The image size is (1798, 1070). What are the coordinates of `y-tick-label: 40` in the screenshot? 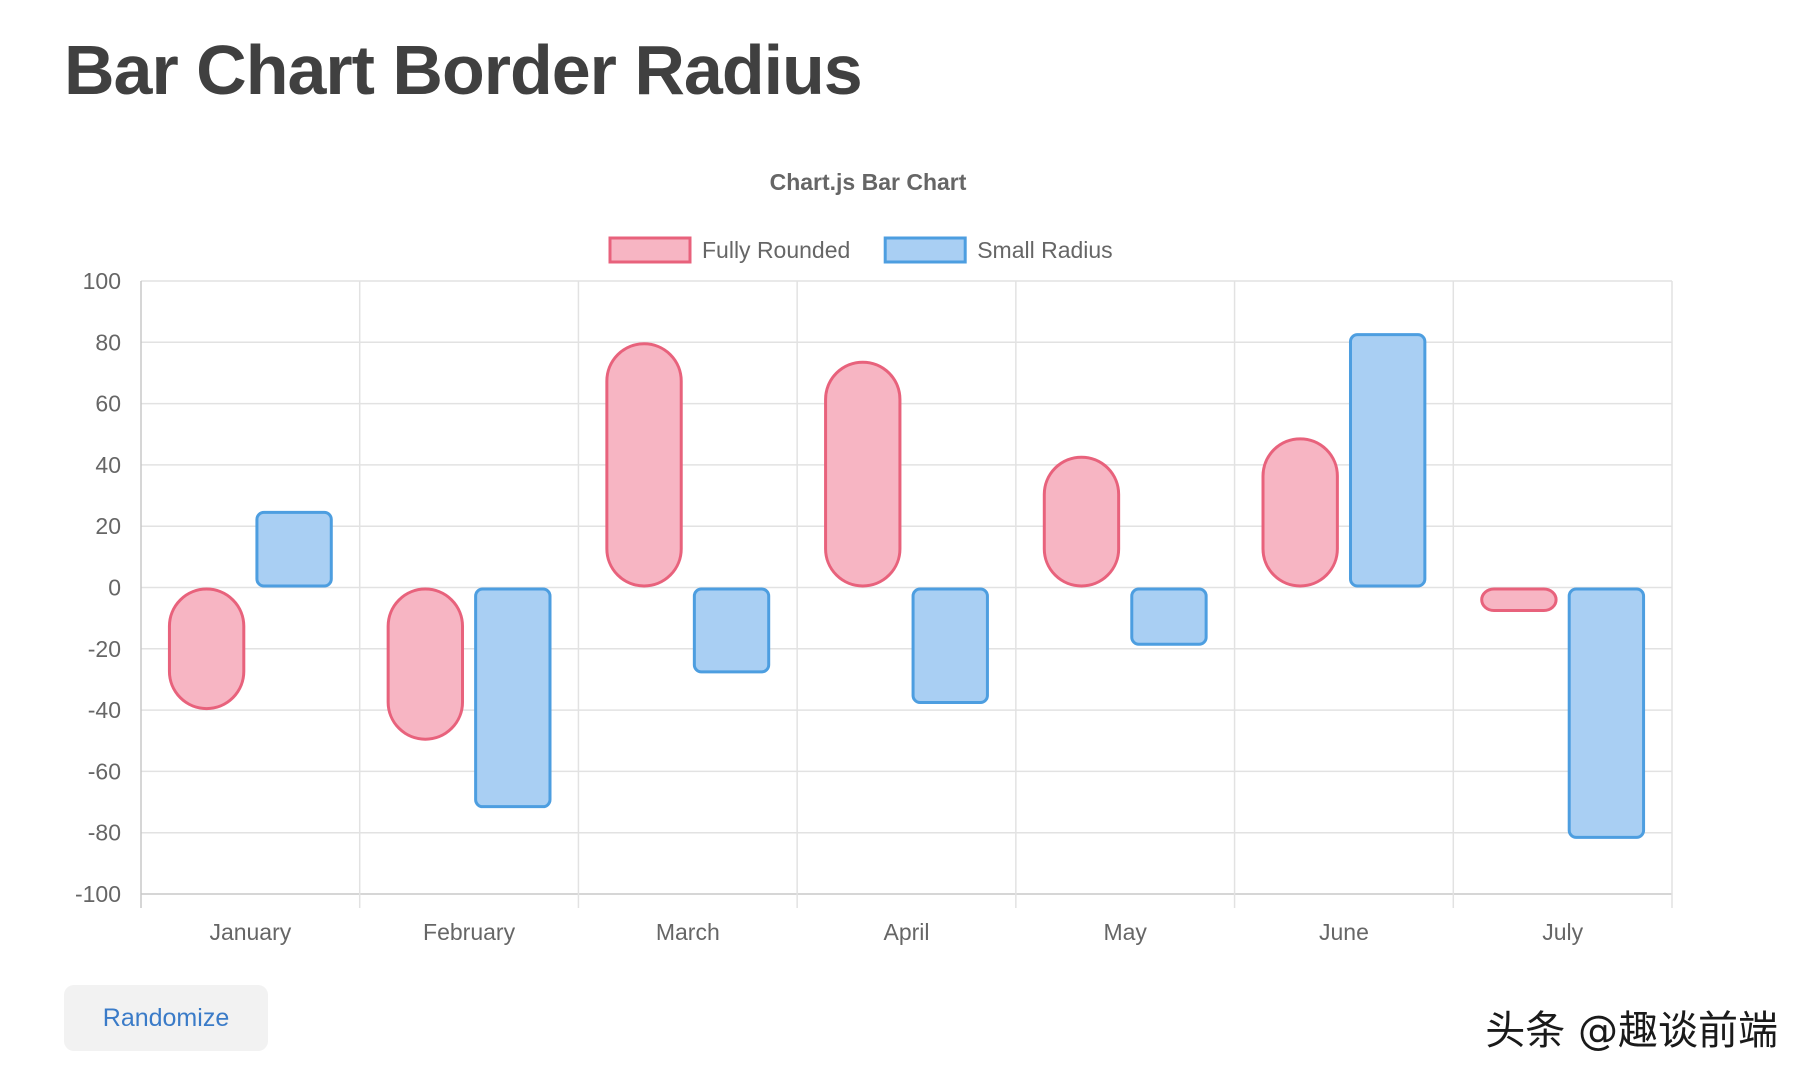 It's located at (108, 465).